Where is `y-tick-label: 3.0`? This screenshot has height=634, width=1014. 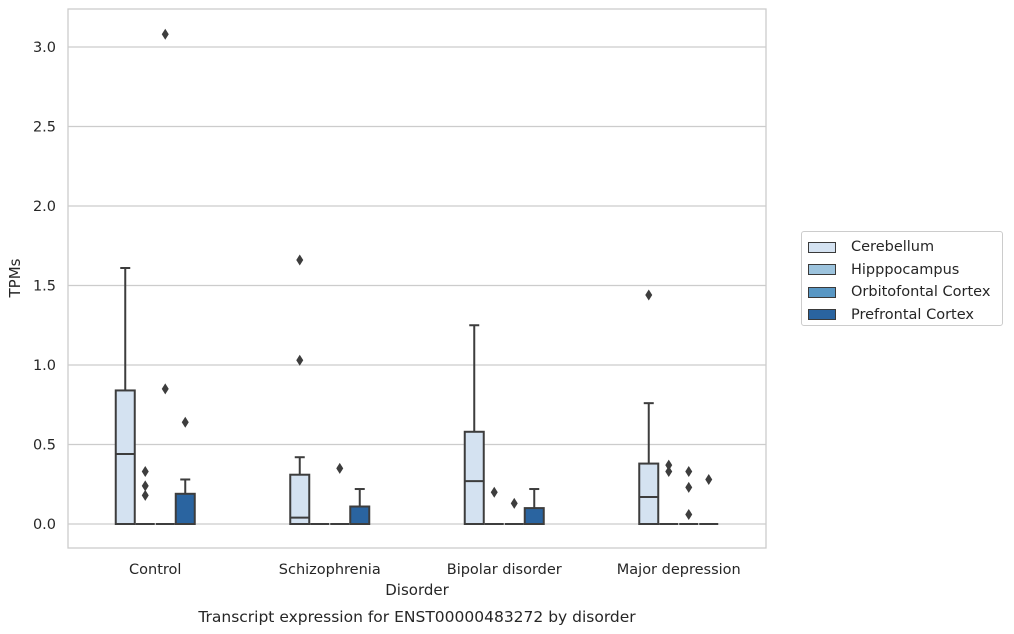
y-tick-label: 3.0 is located at coordinates (44, 48).